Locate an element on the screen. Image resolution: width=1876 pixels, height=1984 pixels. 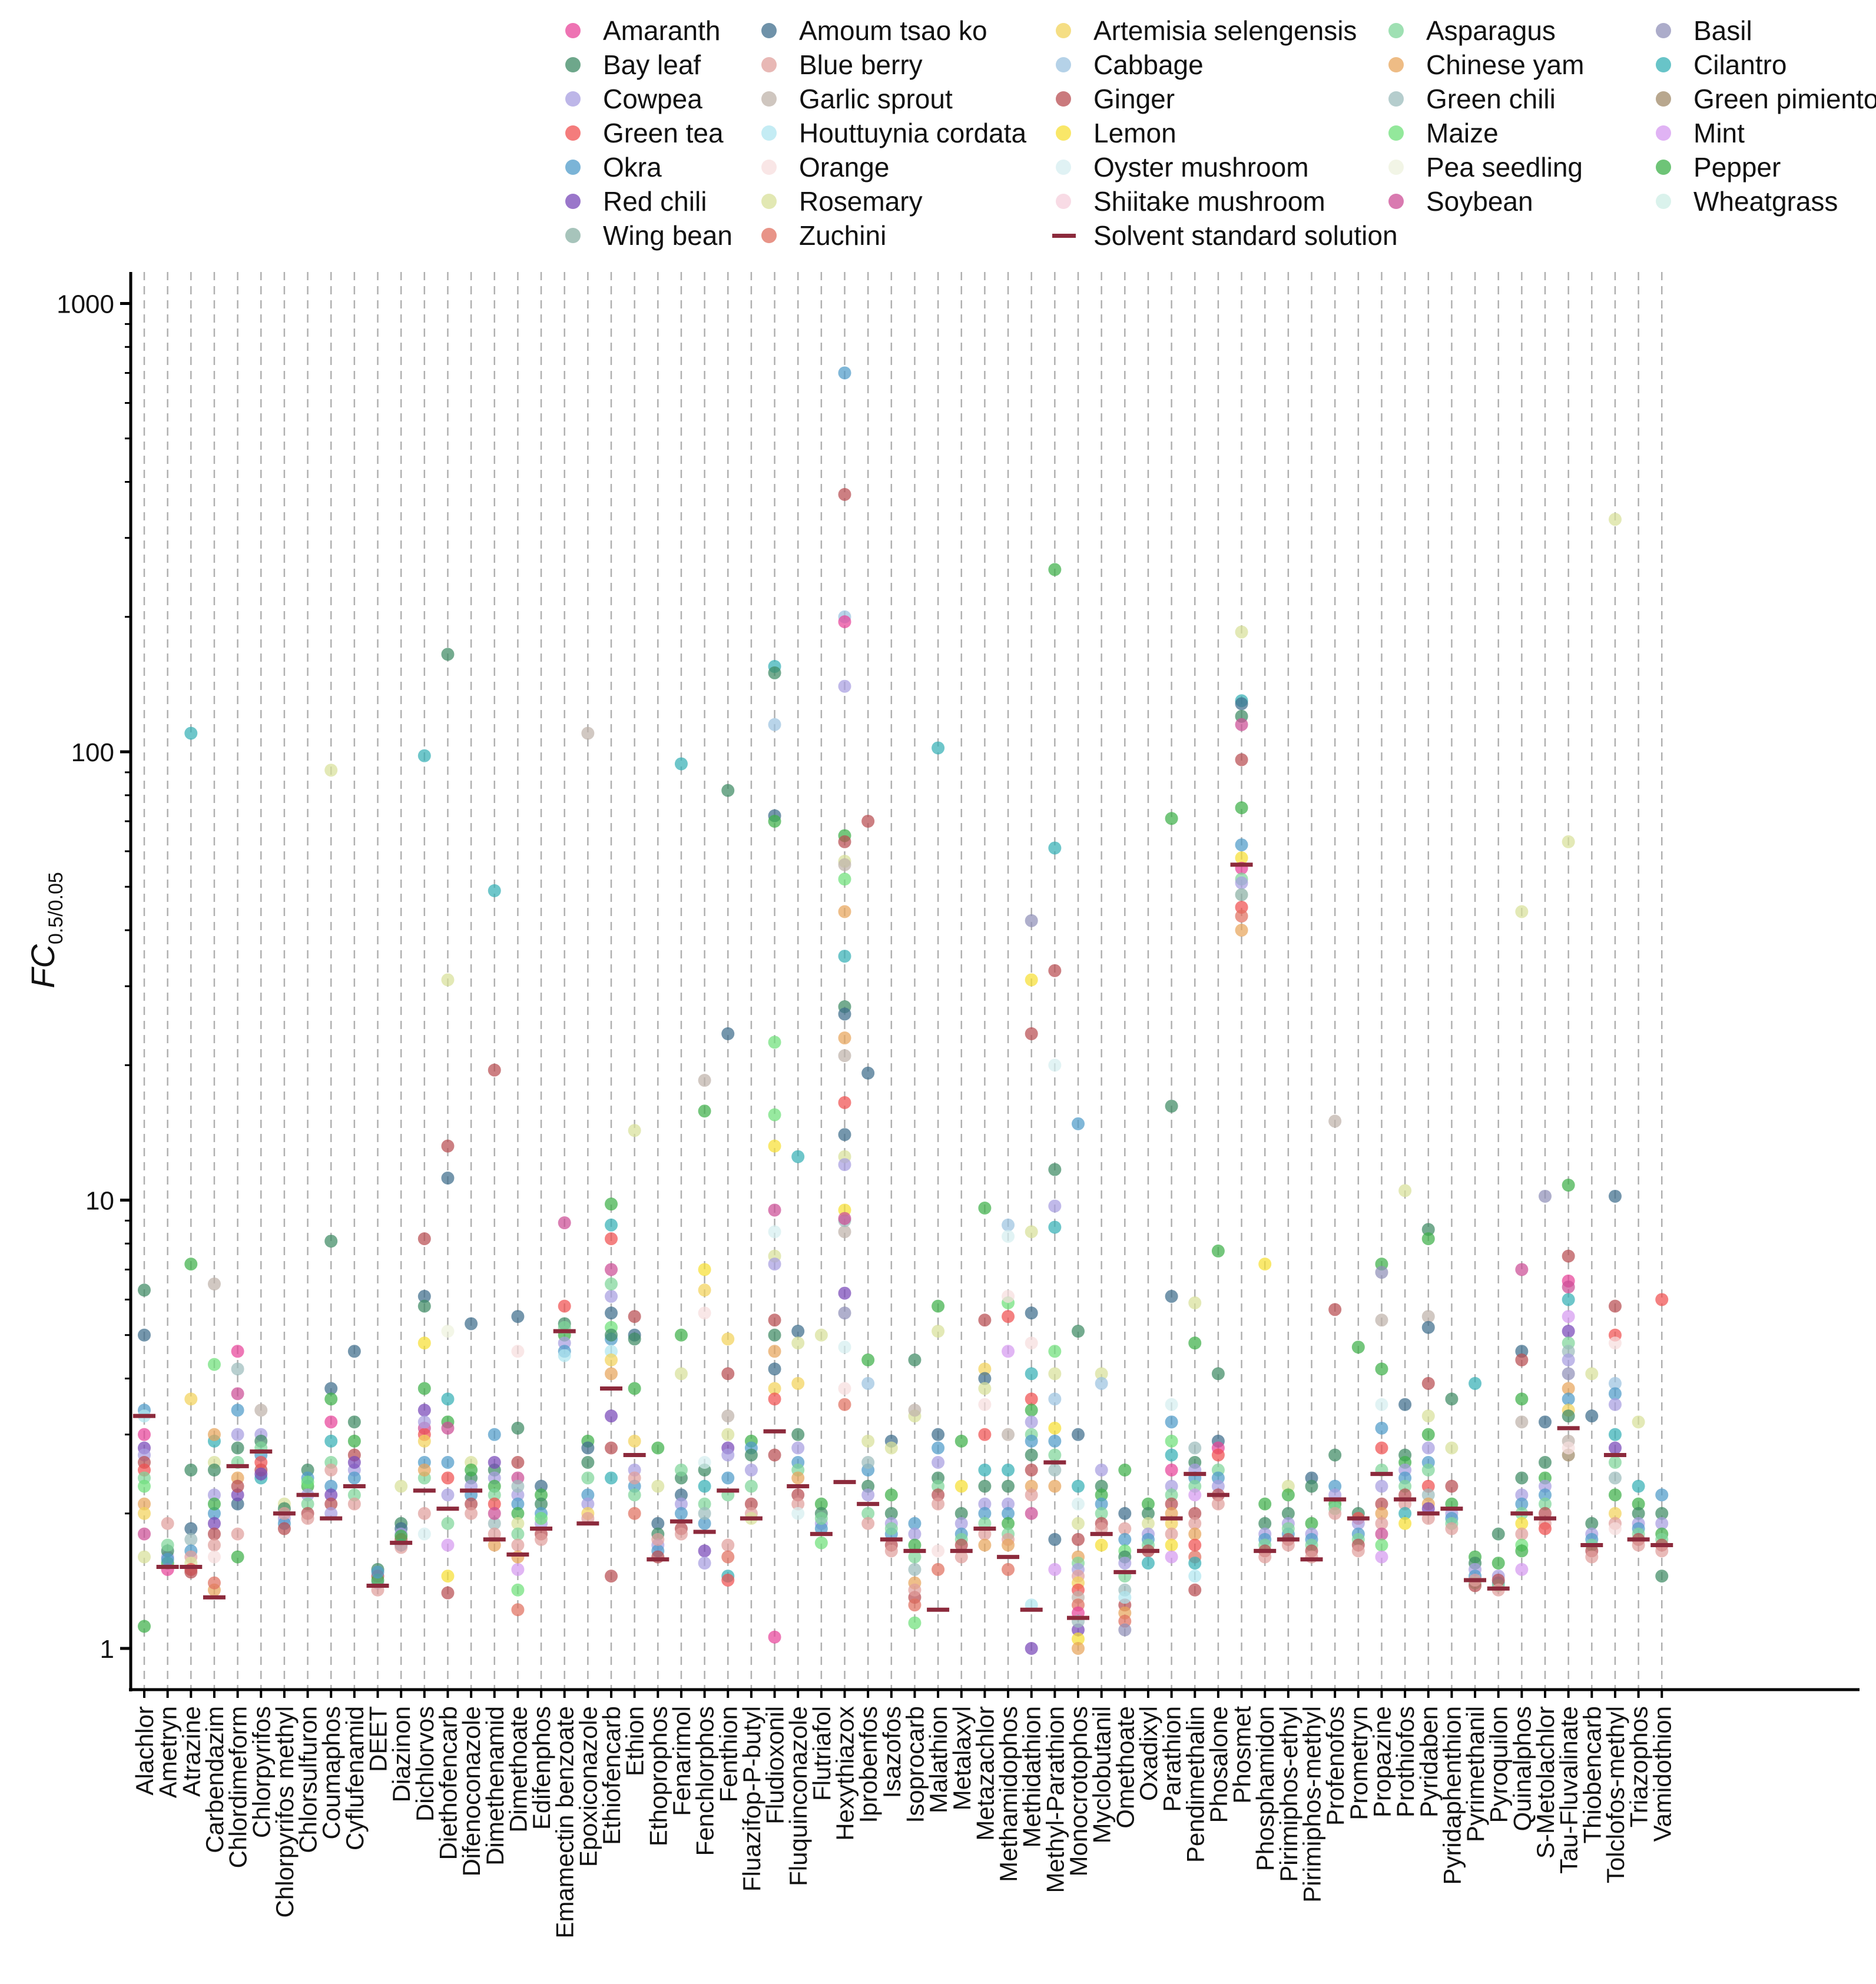
x-tick-label: Epoxiconazole is located at coordinates (588, 1786).